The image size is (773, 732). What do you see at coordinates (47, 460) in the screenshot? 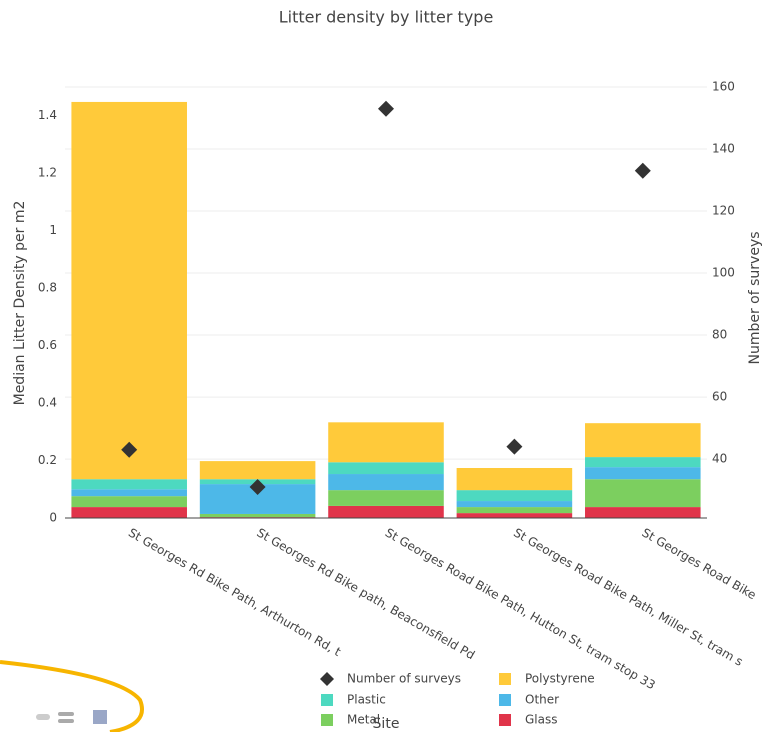
I see `y-tick-label: 0.2` at bounding box center [47, 460].